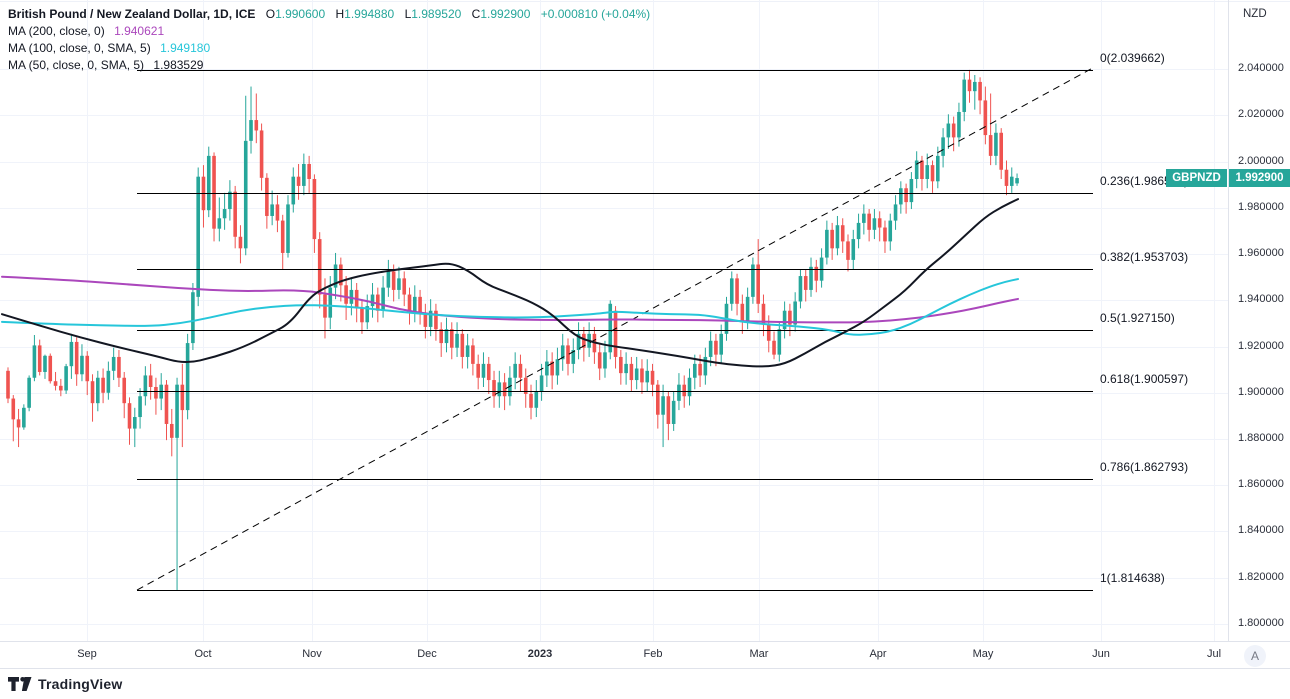 Image resolution: width=1290 pixels, height=699 pixels. Describe the element at coordinates (1261, 160) in the screenshot. I see `price-tick-label: 2.000000` at that location.